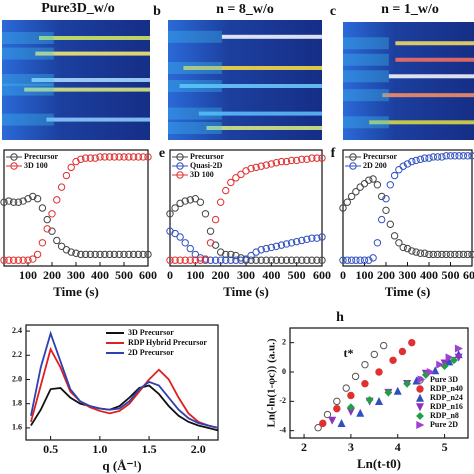 The image size is (474, 474). I want to click on panel-title: Pure3D_w/o, so click(78, 8).